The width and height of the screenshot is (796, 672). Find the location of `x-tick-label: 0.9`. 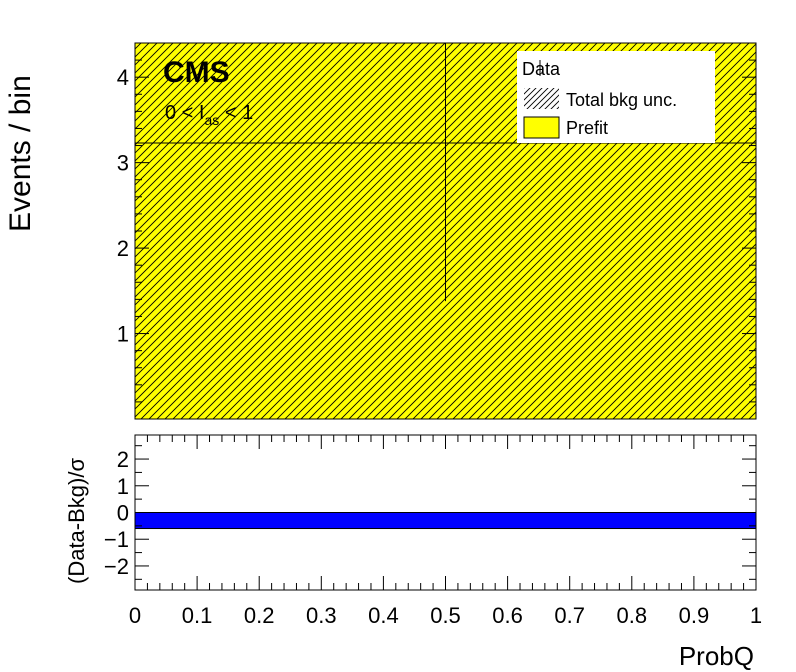

x-tick-label: 0.9 is located at coordinates (694, 615).